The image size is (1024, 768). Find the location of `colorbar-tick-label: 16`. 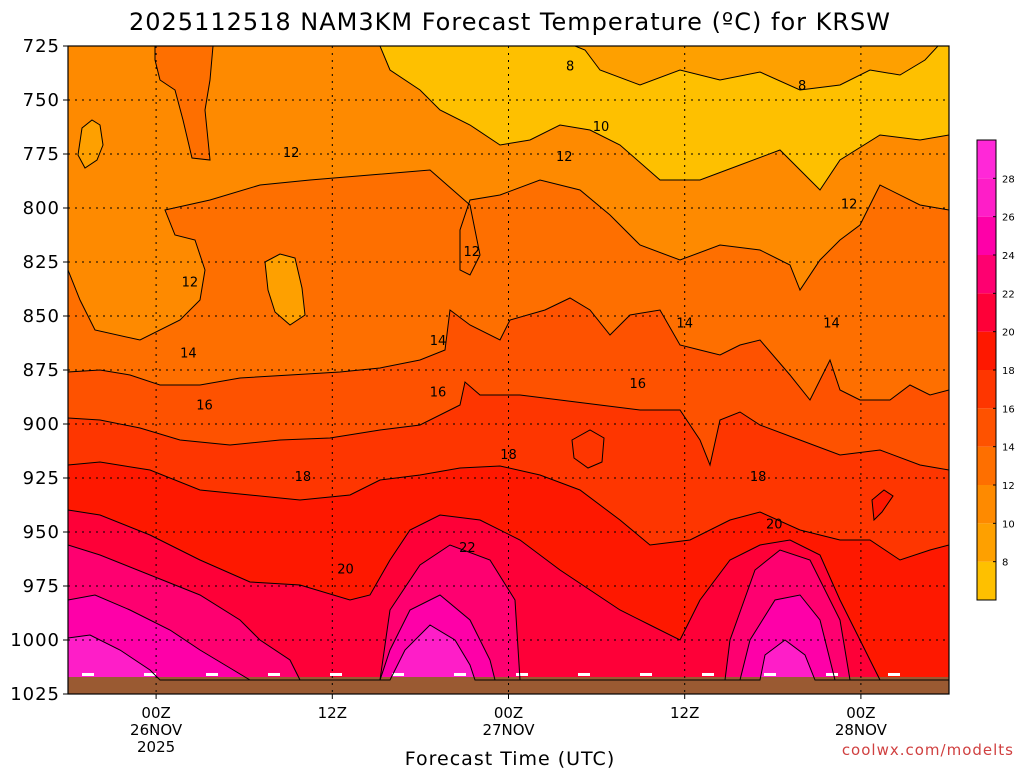

colorbar-tick-label: 16 is located at coordinates (1008, 409).